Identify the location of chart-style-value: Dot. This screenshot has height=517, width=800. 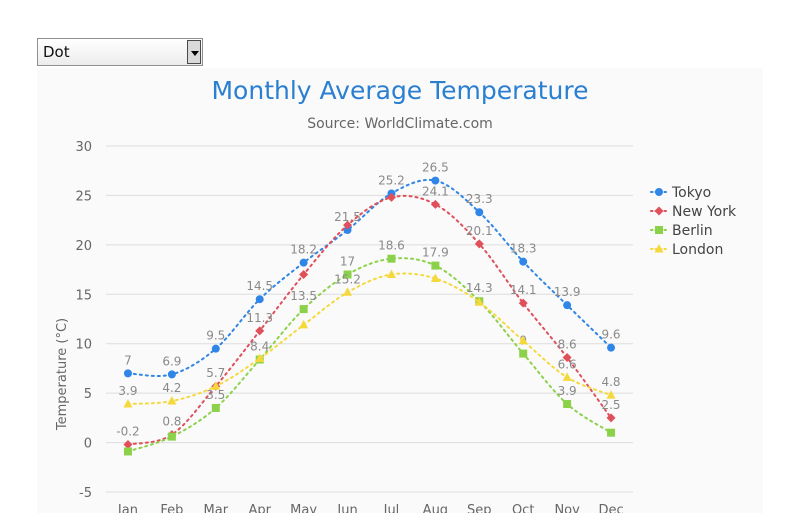
(56, 52).